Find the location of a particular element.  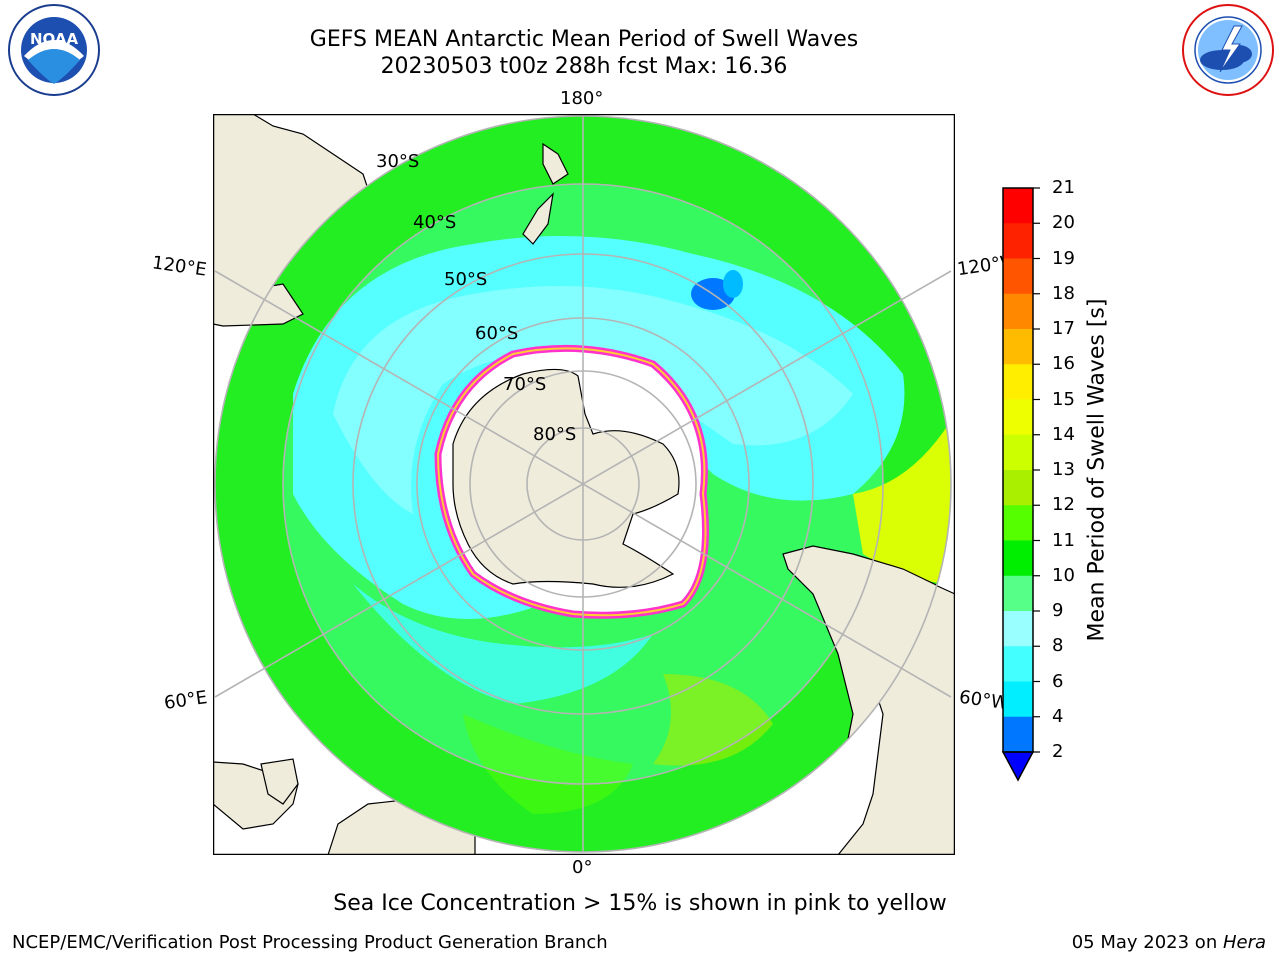

national-weather-service-logo-icon is located at coordinates (1228, 50).